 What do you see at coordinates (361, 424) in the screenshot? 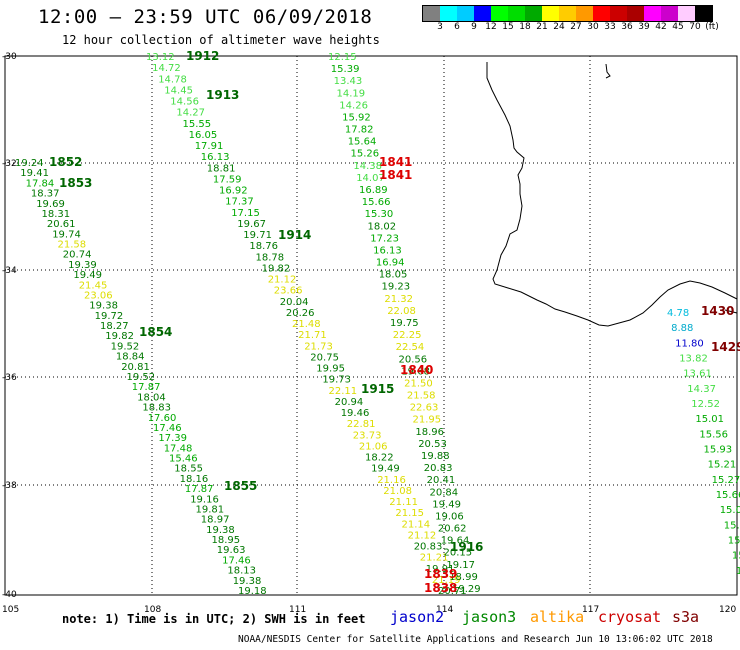
I see `wave-height-value: 22.81` at bounding box center [361, 424].